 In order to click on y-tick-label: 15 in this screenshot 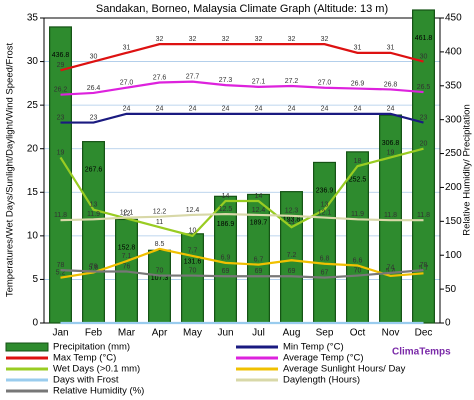, I will do `click(33, 192)`.